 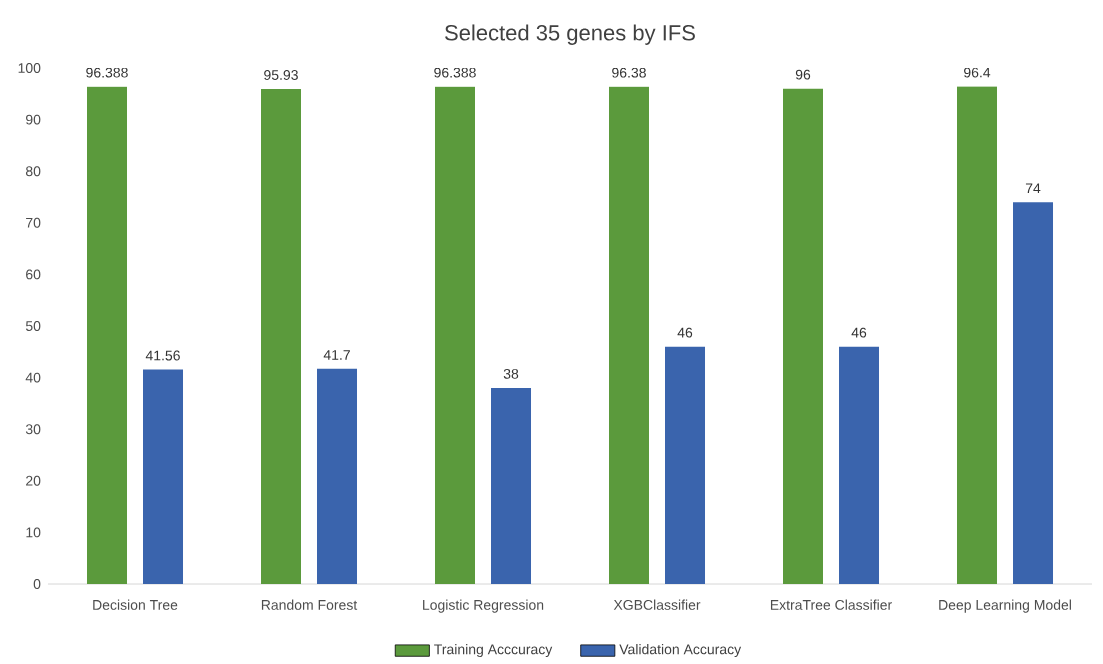 What do you see at coordinates (135, 604) in the screenshot?
I see `x-tick-label: Decision Tree` at bounding box center [135, 604].